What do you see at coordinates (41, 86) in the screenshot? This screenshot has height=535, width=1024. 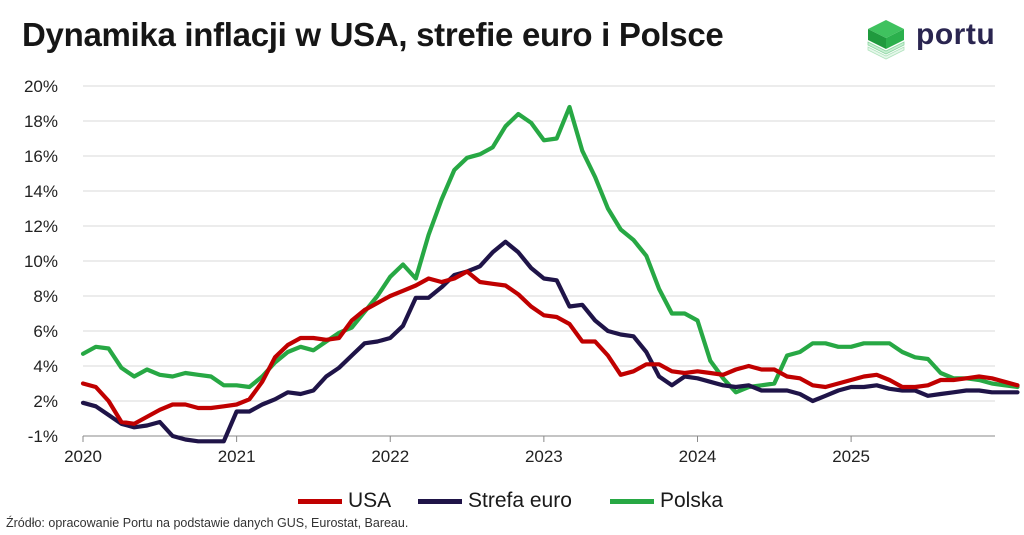 I see `y-tick-label-10: 20%` at bounding box center [41, 86].